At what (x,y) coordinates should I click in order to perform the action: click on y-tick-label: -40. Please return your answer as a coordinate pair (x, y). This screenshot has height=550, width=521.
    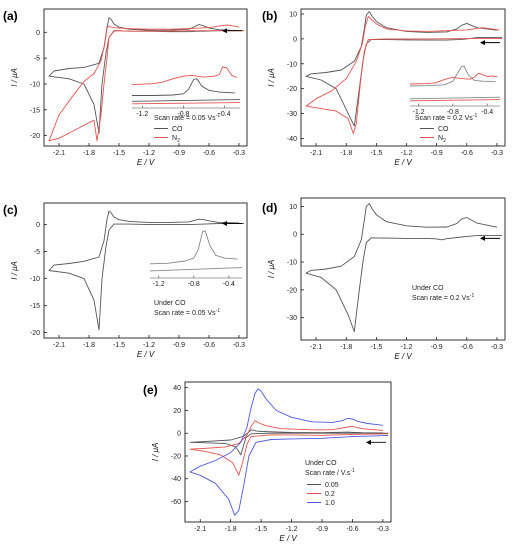
    Looking at the image, I should click on (292, 139).